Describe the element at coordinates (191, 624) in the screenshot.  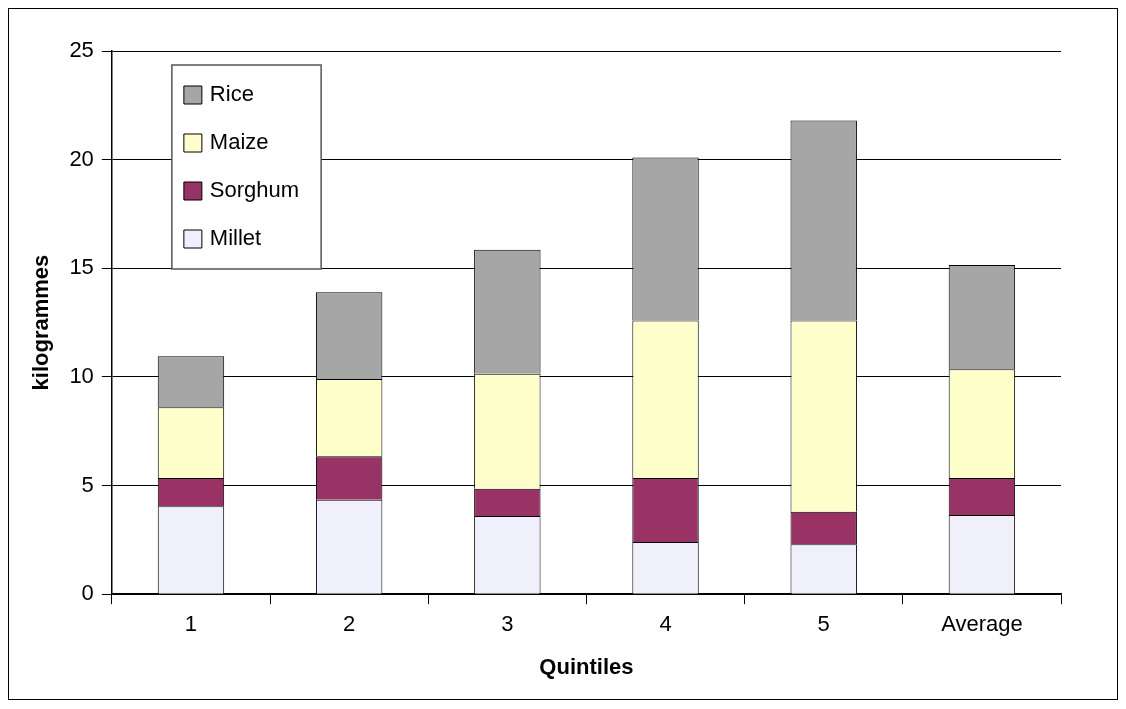
I see `x-tick-label: 1` at that location.